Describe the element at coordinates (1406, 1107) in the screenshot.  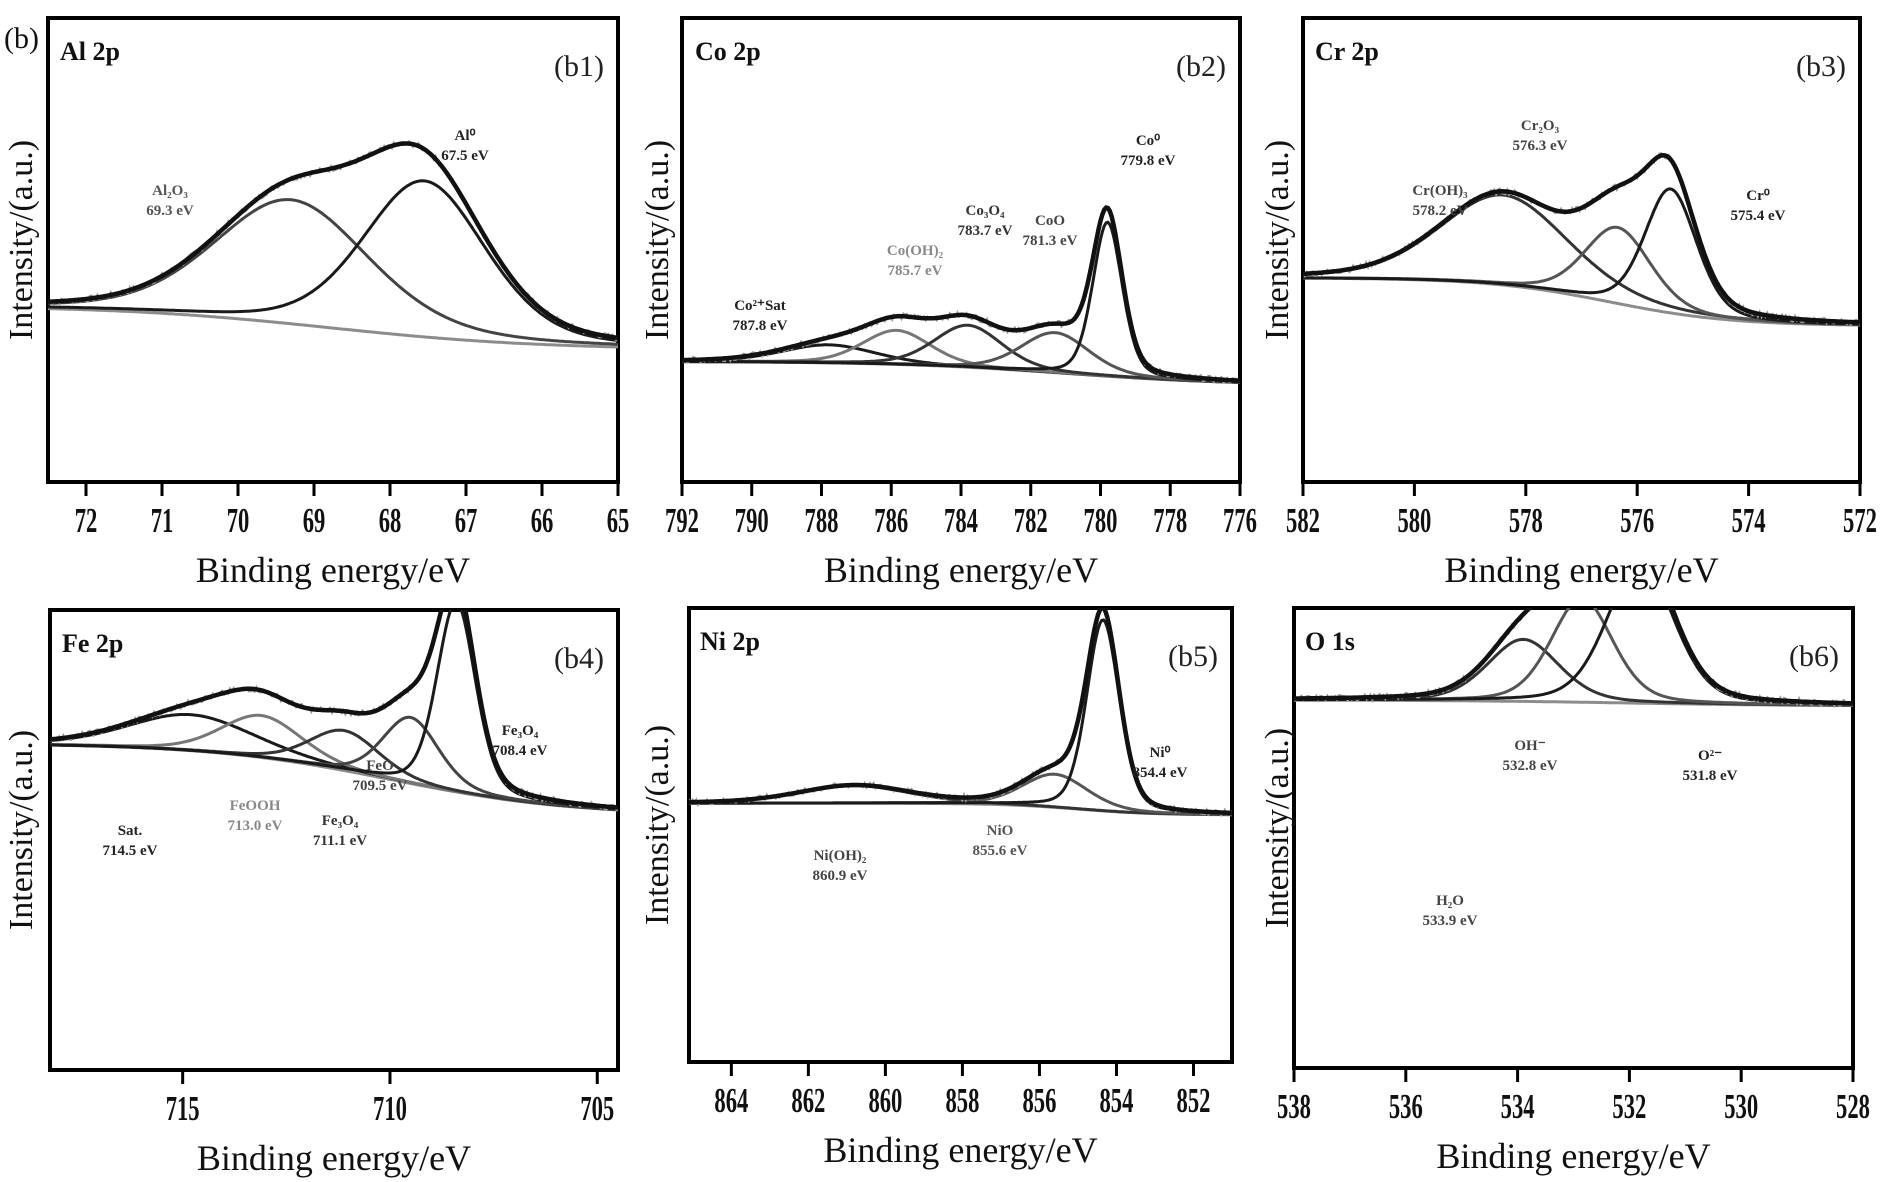
I see `x-tick-label: 536` at that location.